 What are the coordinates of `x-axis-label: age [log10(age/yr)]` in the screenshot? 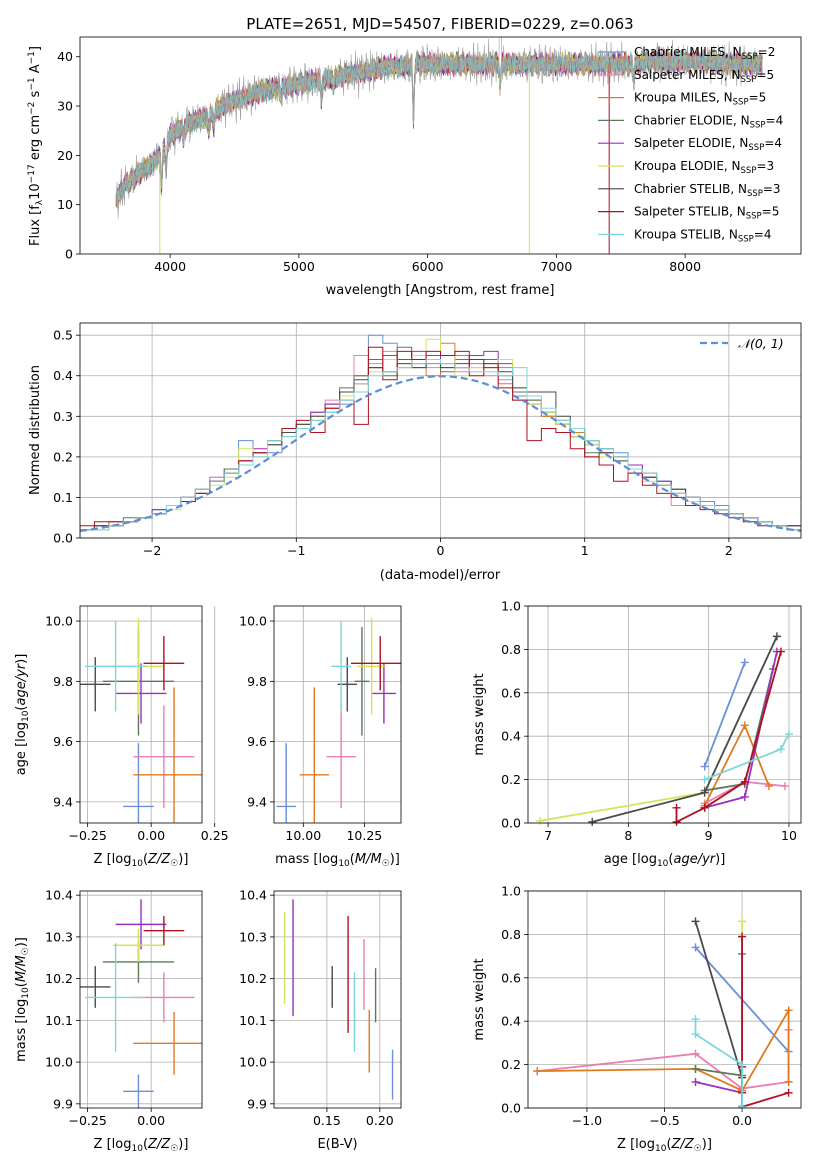 It's located at (665, 860).